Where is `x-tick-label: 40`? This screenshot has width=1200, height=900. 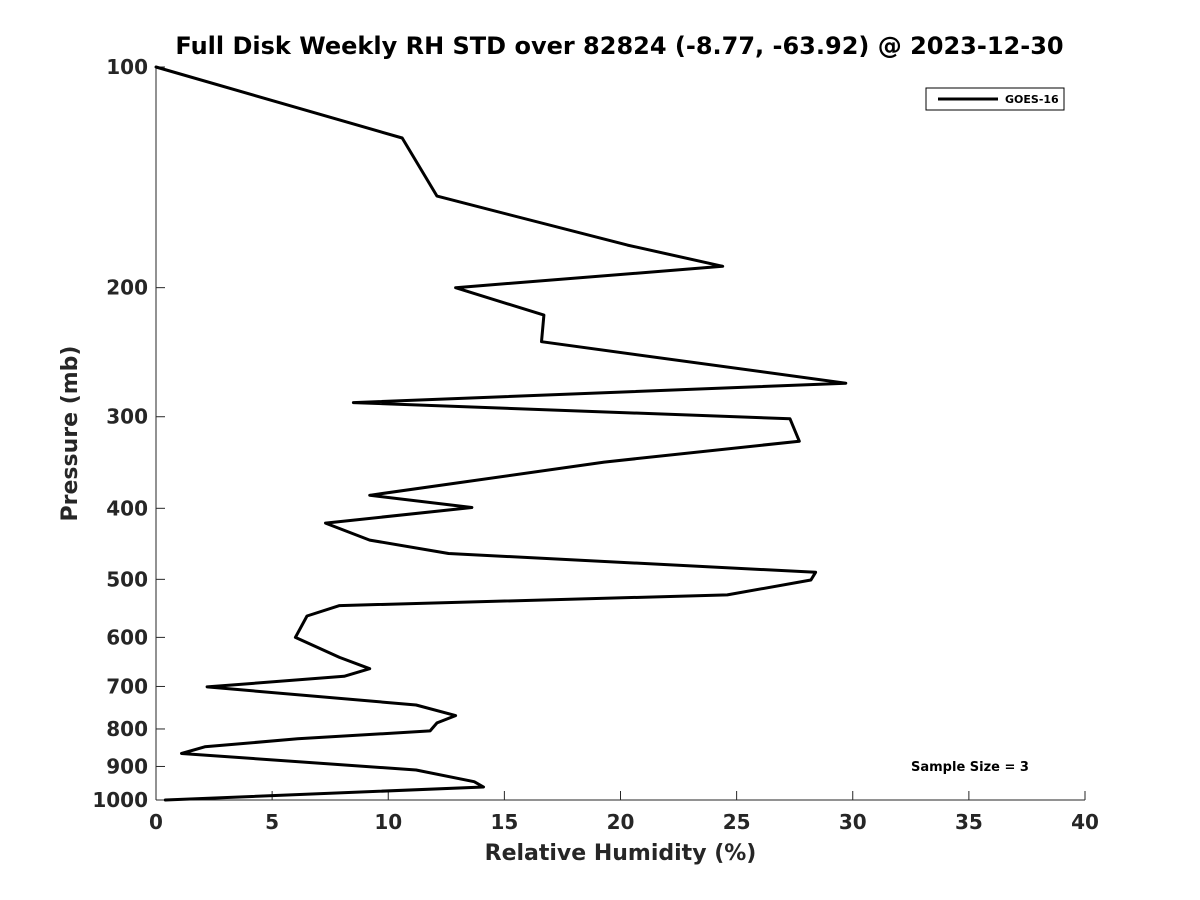 x-tick-label: 40 is located at coordinates (1085, 822).